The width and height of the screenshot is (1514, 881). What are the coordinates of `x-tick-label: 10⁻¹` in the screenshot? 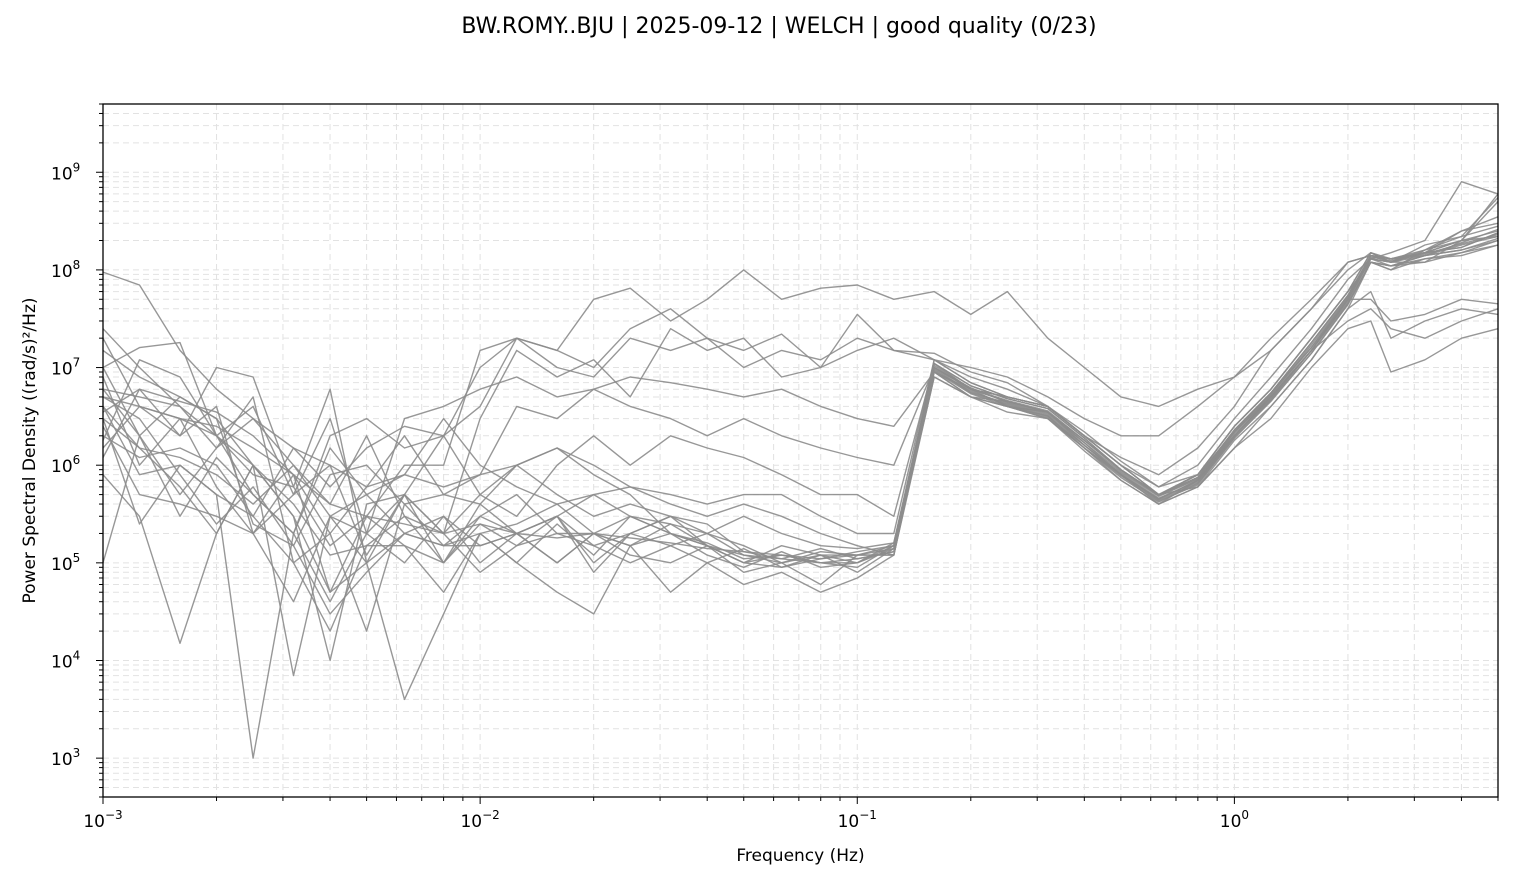 It's located at (857, 820).